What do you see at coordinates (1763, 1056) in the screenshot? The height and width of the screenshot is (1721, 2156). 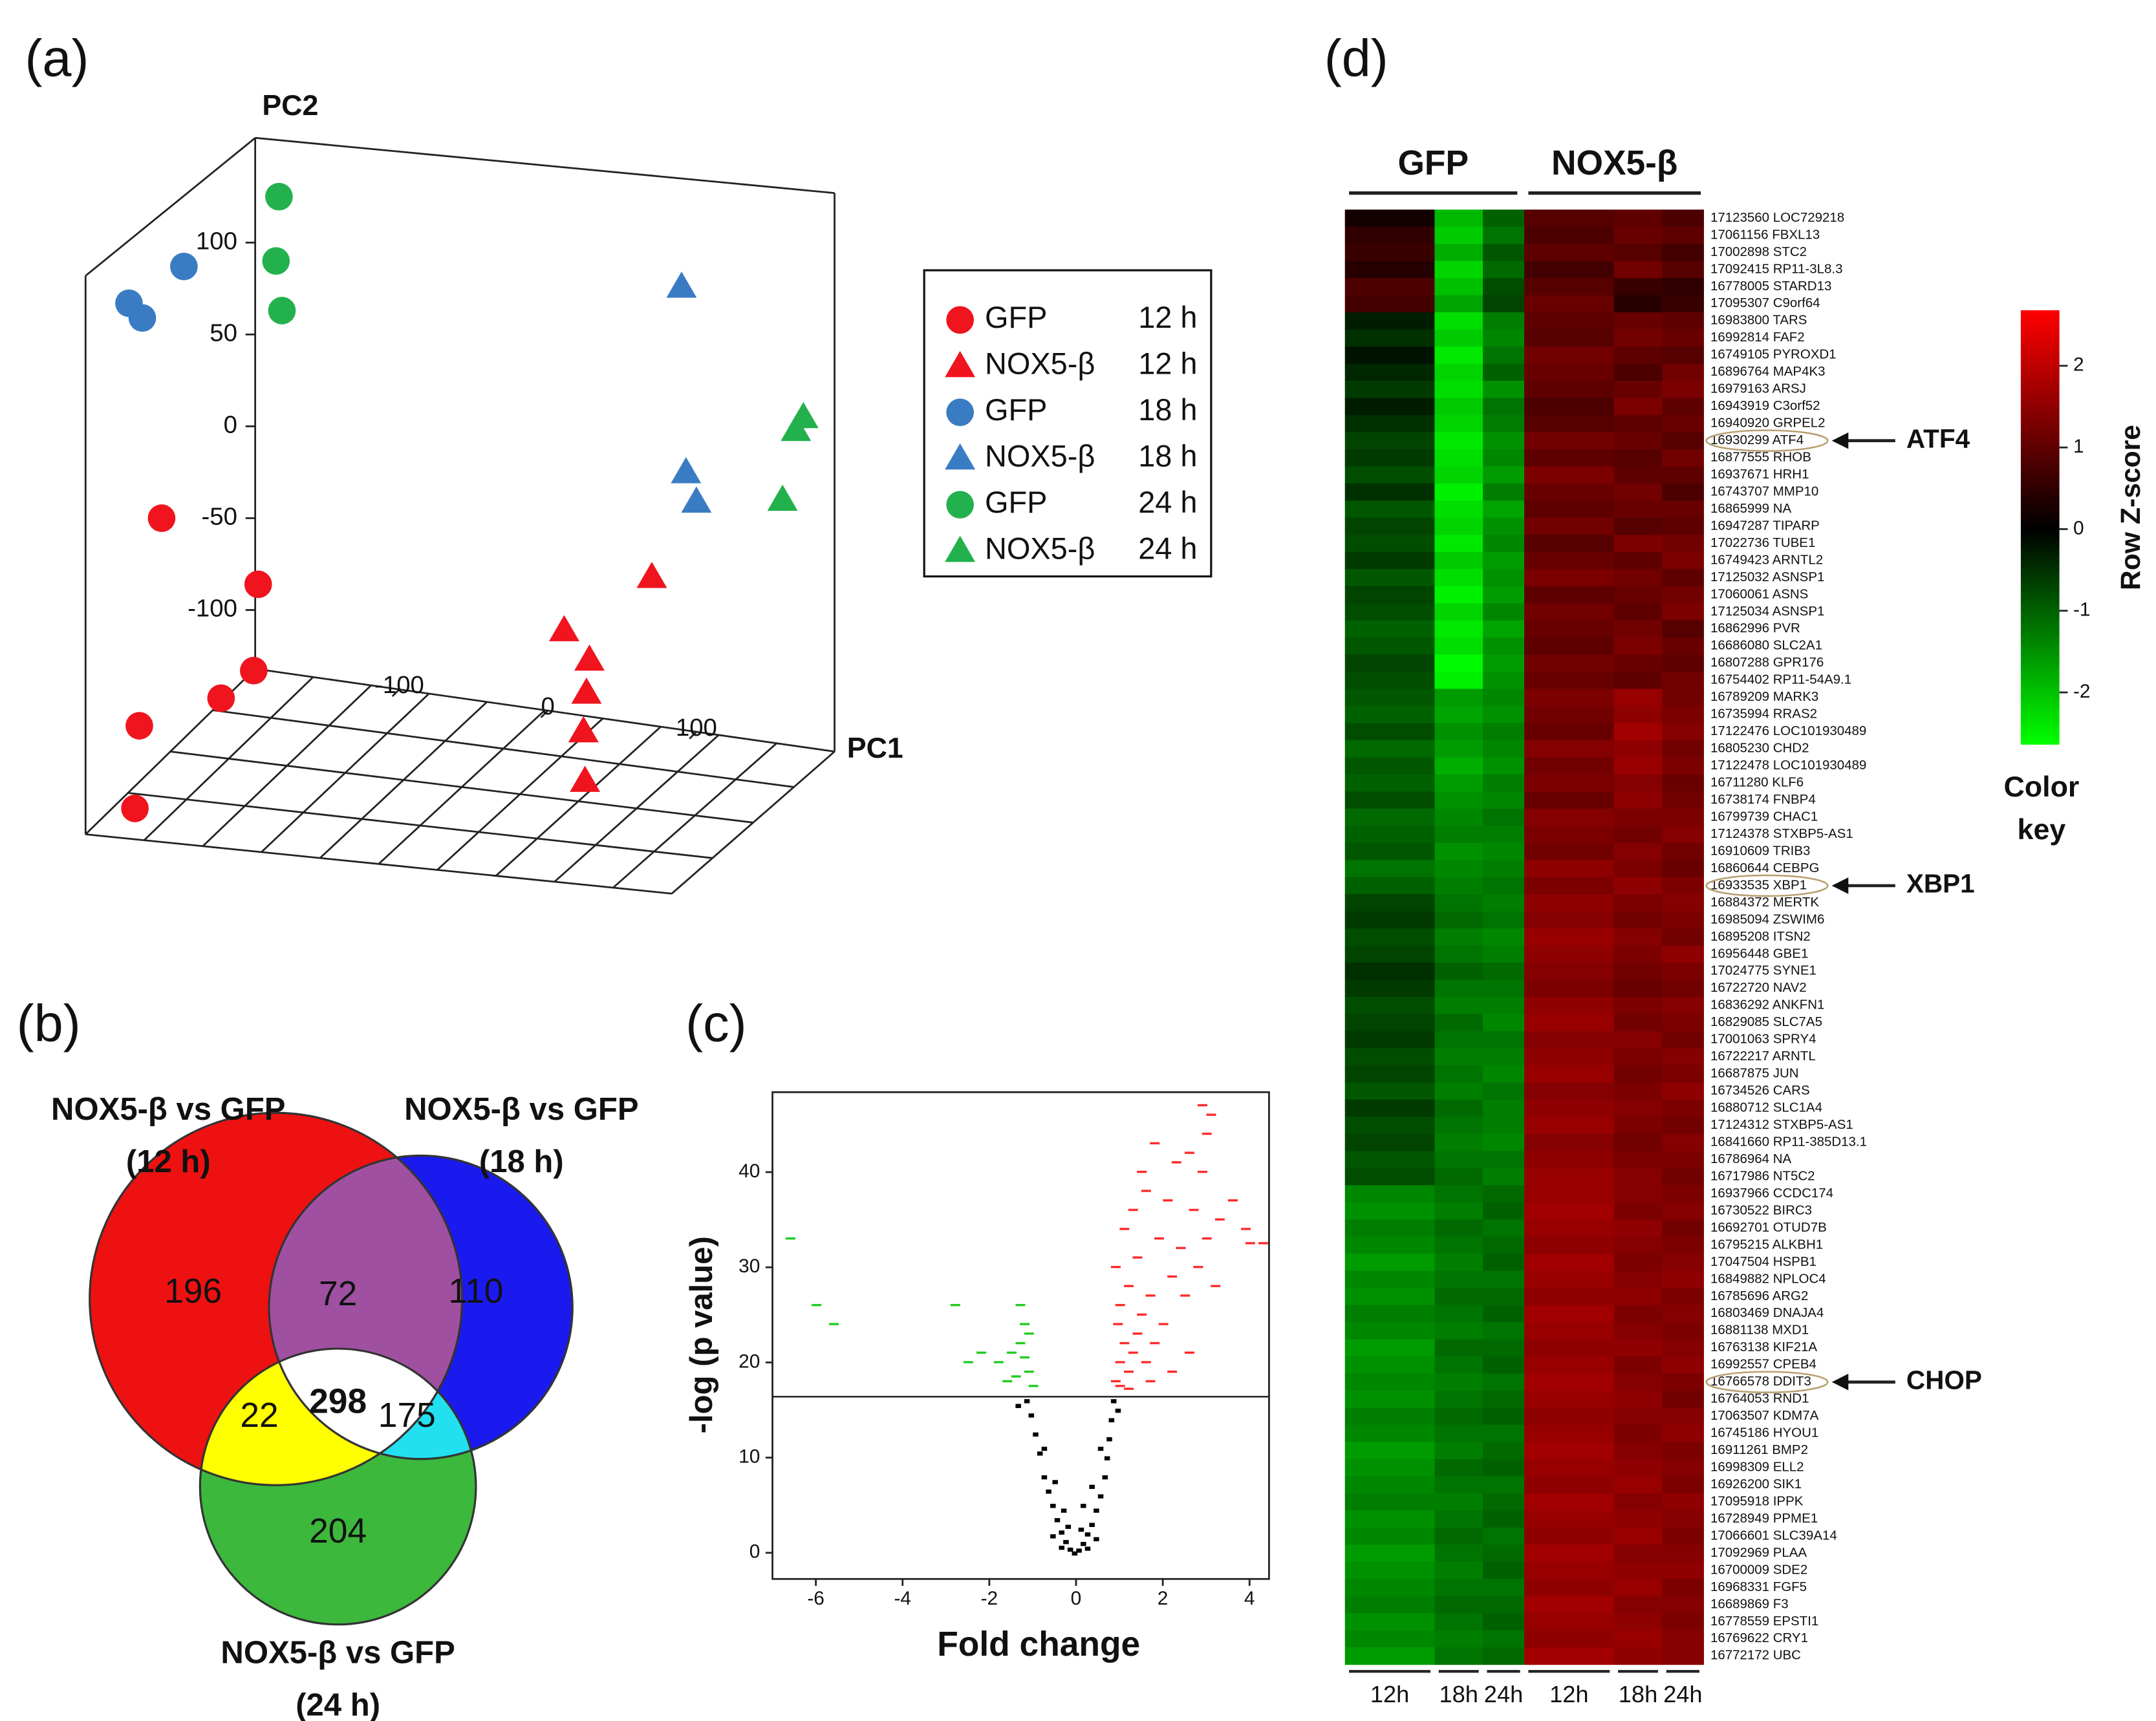 I see `gene-label: 16722217 ARNTL` at bounding box center [1763, 1056].